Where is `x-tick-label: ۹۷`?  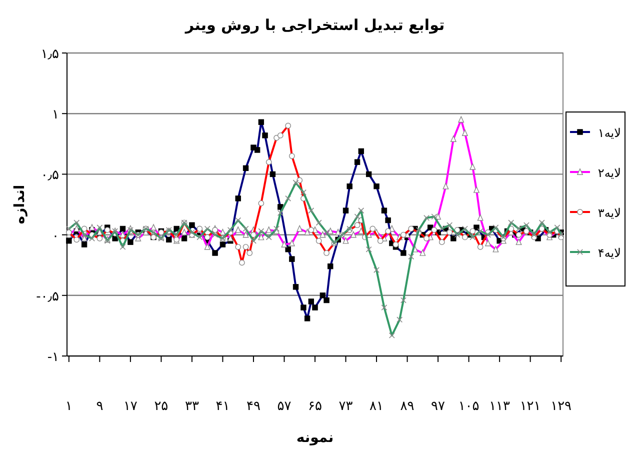 x-tick-label: ۹۷ is located at coordinates (438, 406).